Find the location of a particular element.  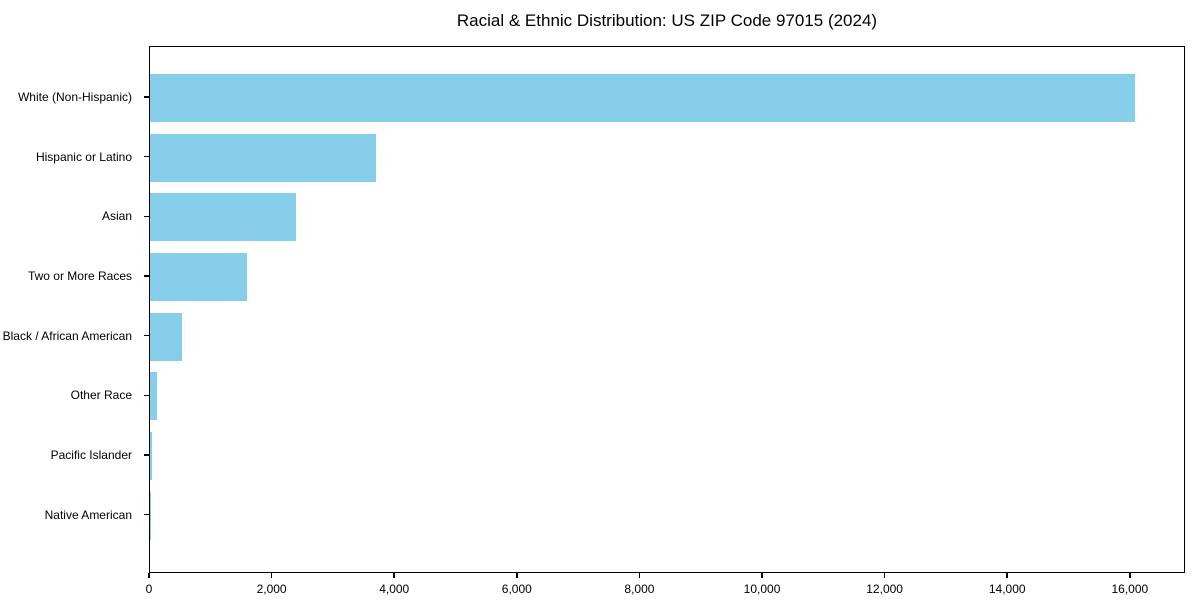

x-tick-label: 0 is located at coordinates (149, 589).